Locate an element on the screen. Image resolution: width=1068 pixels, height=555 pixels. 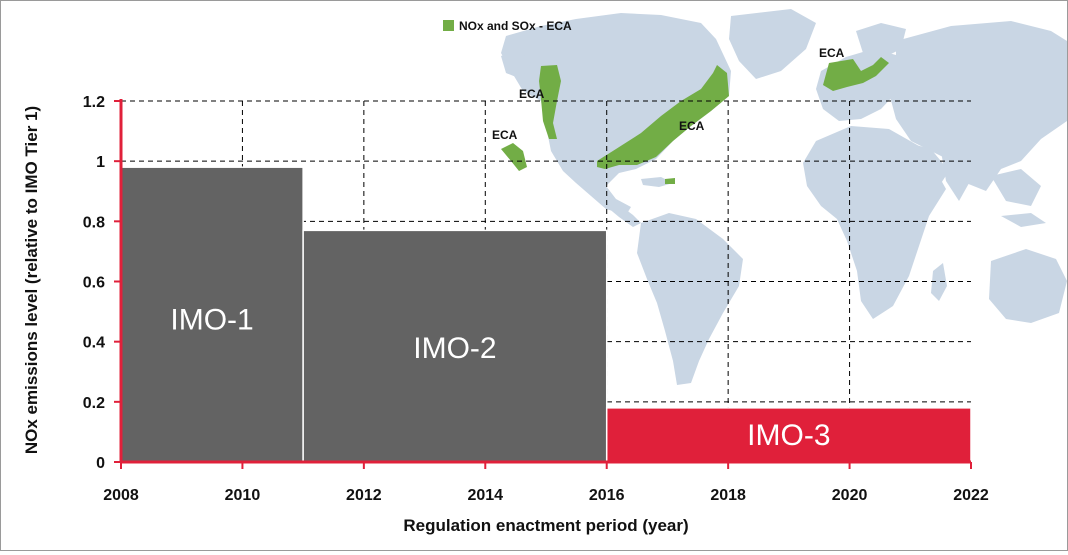
x-axis-title: Regulation enactment period (year) is located at coordinates (545, 525).